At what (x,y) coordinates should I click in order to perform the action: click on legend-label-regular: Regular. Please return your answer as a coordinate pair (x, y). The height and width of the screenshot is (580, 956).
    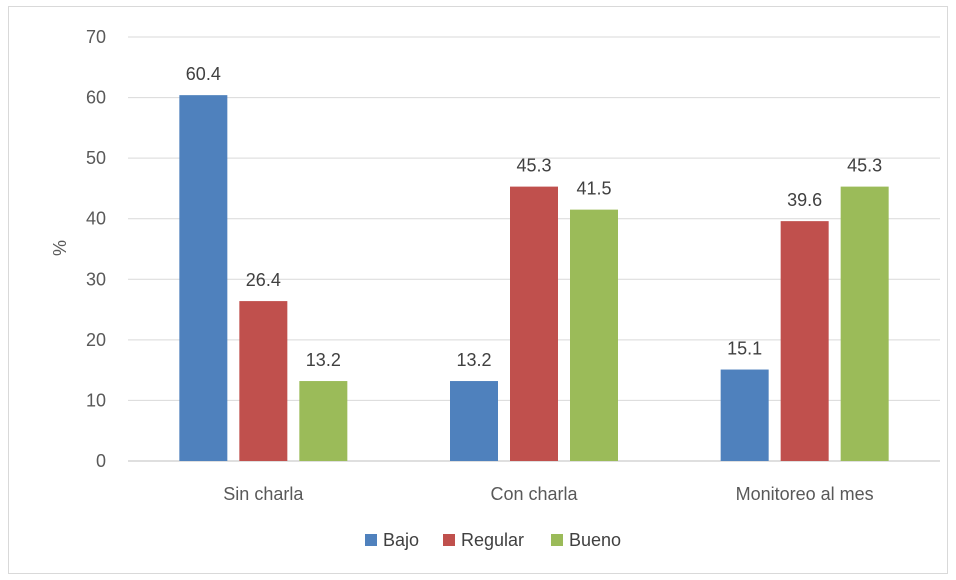
    Looking at the image, I should click on (492, 540).